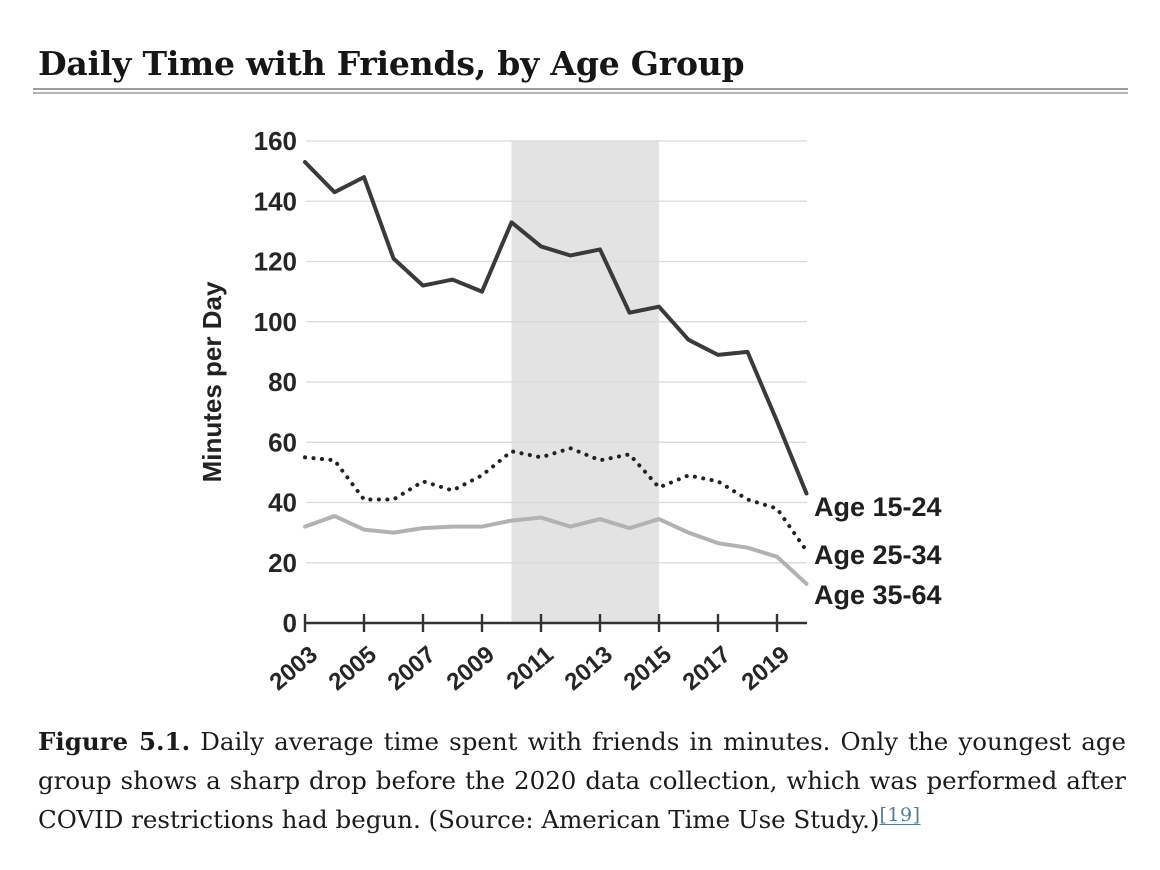  What do you see at coordinates (294, 668) in the screenshot?
I see `x-tick-label-2003: 2003` at bounding box center [294, 668].